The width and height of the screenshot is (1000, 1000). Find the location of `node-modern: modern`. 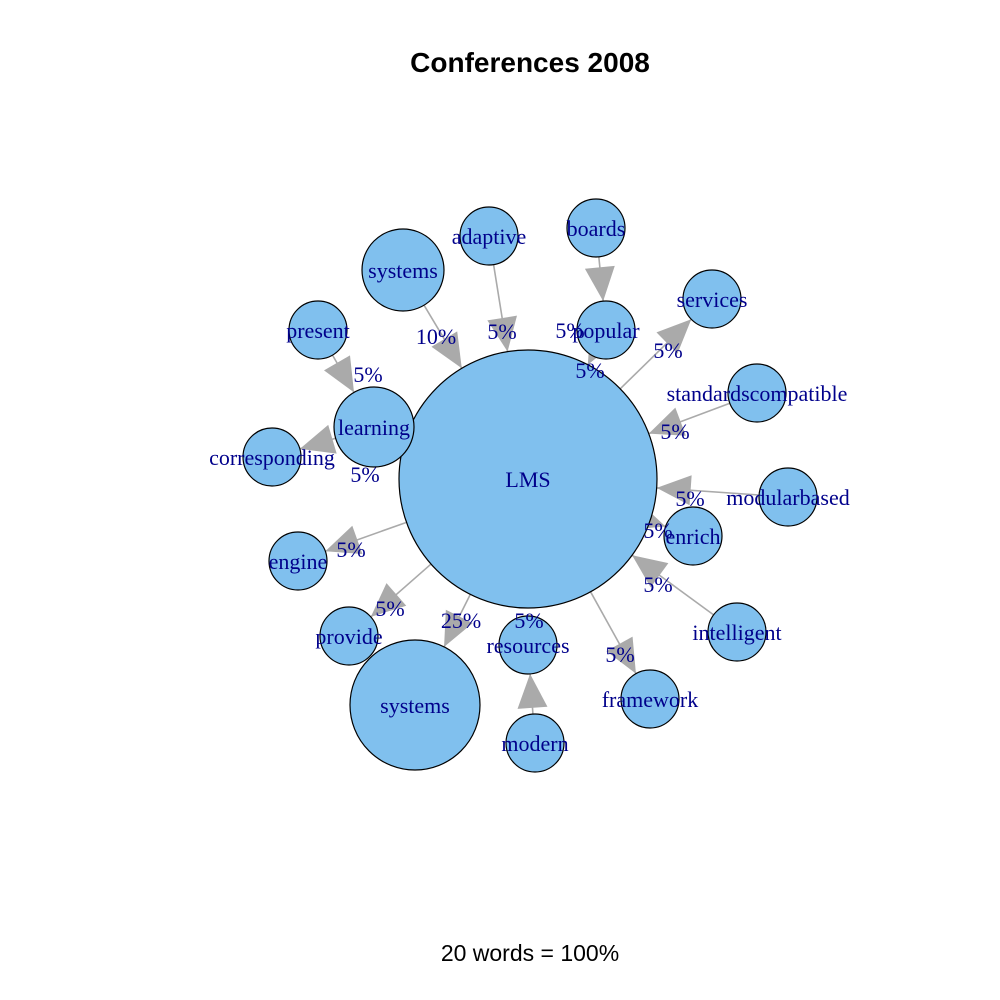

node-modern: modern is located at coordinates (535, 743).